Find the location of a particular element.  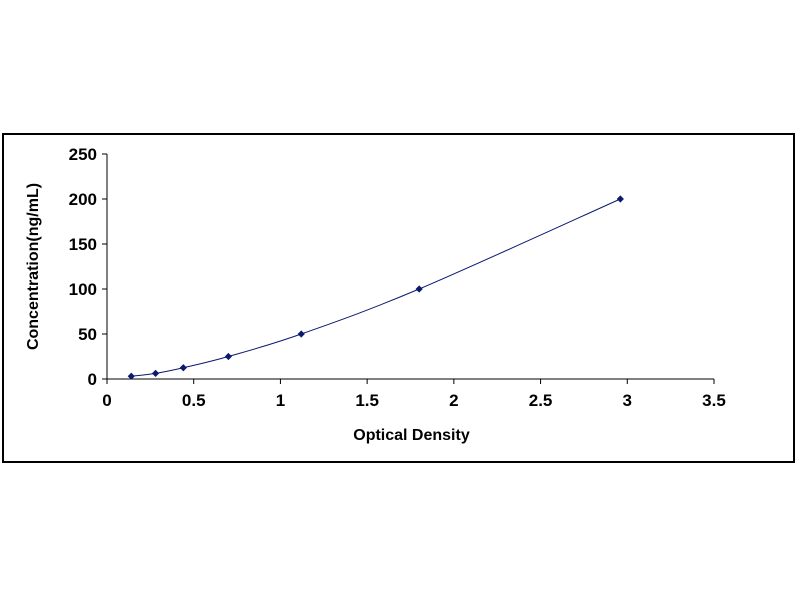

y-tick-label: 150 is located at coordinates (83, 244).